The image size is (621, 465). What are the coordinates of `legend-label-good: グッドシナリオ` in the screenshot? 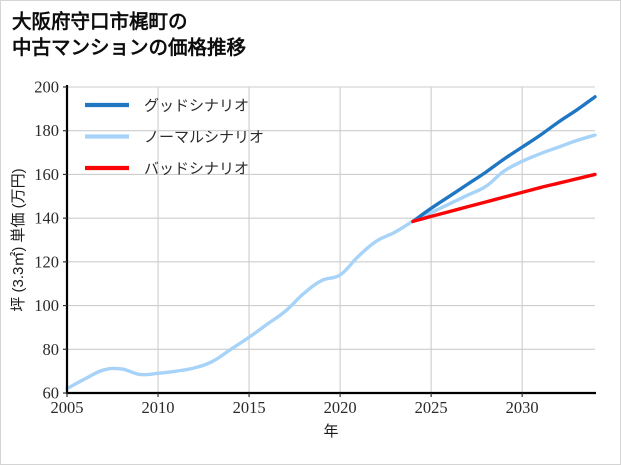 It's located at (196, 106).